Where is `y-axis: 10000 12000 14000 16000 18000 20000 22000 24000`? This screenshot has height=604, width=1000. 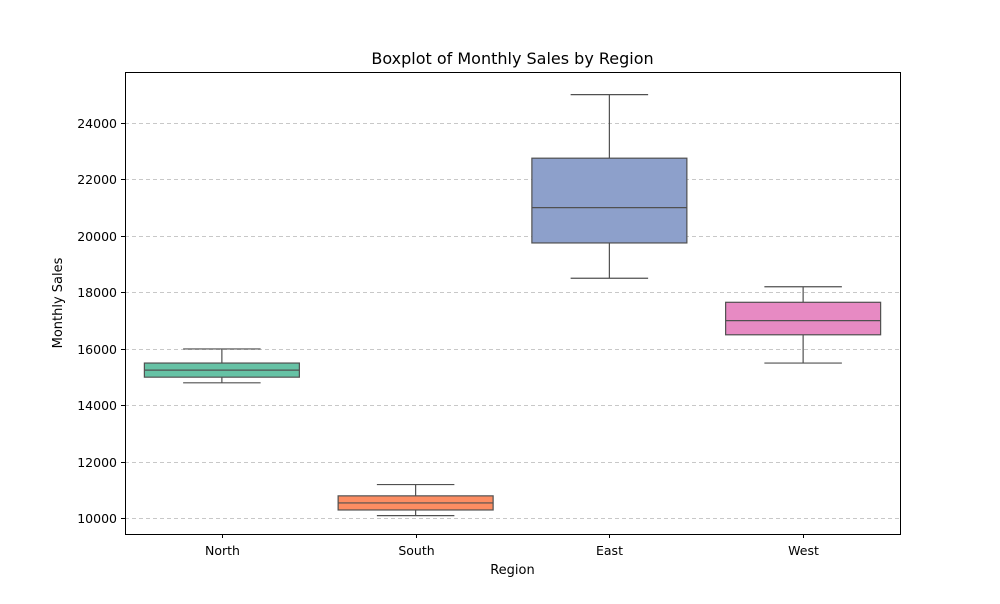 y-axis: 10000 12000 14000 16000 18000 20000 22000 24000 is located at coordinates (101, 321).